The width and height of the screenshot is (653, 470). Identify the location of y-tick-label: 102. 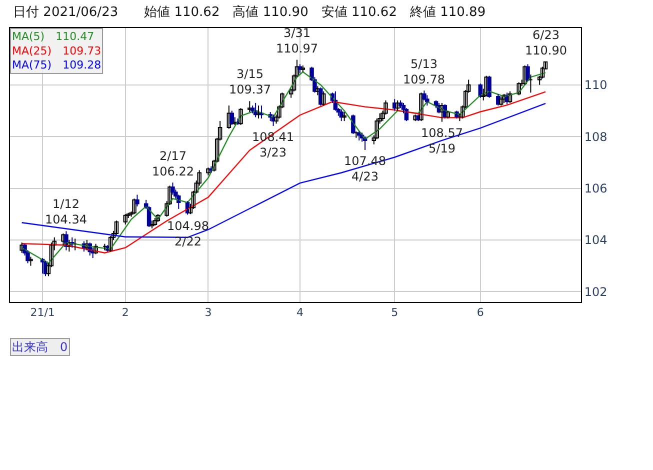
(596, 291).